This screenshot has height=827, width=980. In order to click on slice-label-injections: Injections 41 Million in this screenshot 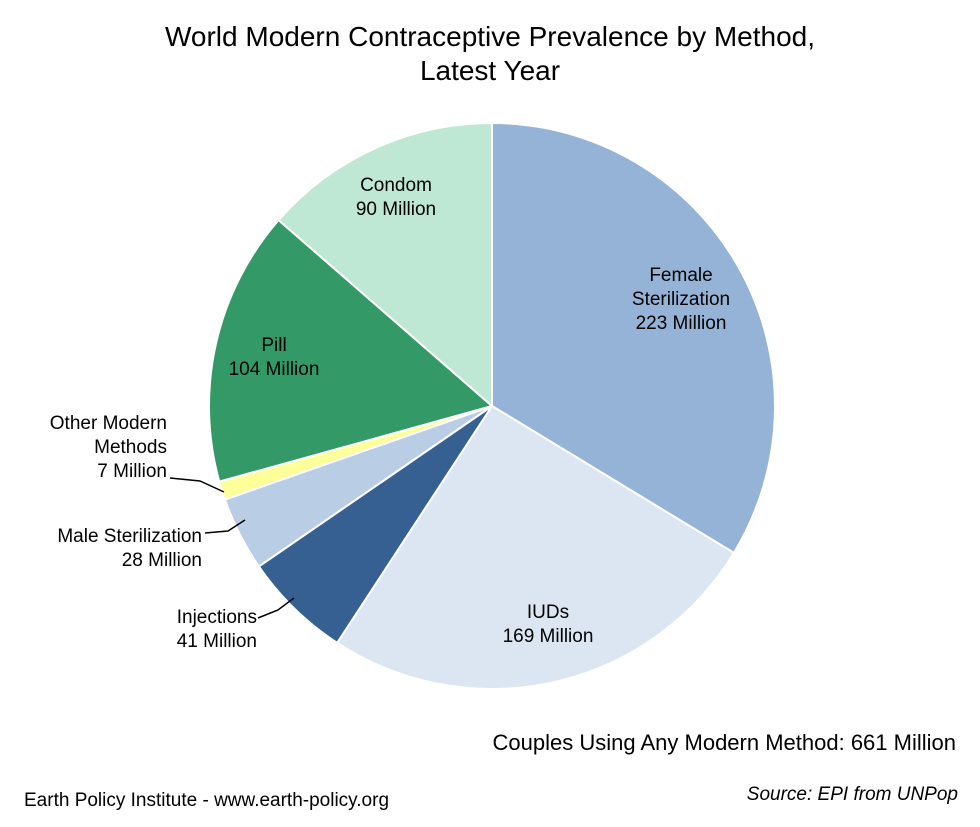, I will do `click(217, 629)`.